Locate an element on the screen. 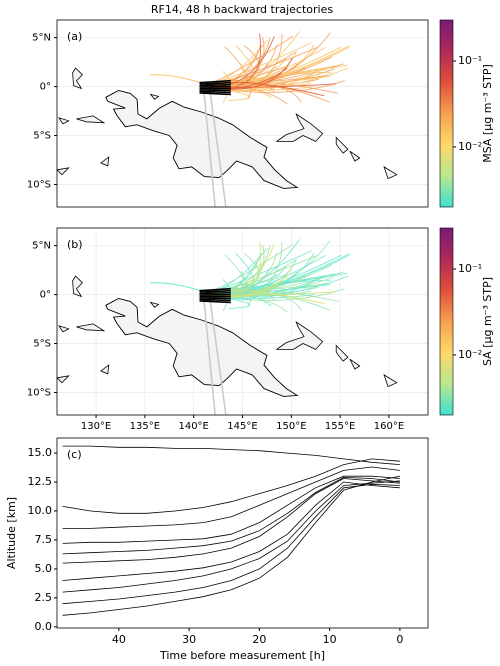 This screenshot has width=500, height=666. y-tick-label: 5.0 is located at coordinates (44, 568).